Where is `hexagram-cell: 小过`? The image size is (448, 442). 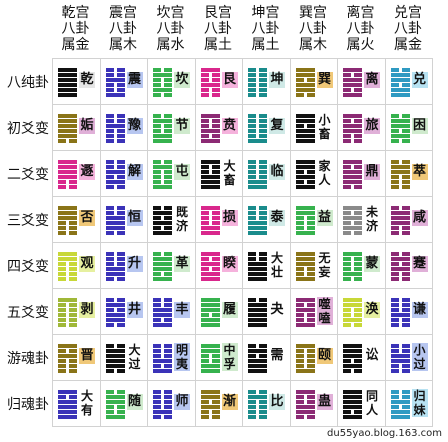
hexagram-cell: 小过 is located at coordinates (409, 357).